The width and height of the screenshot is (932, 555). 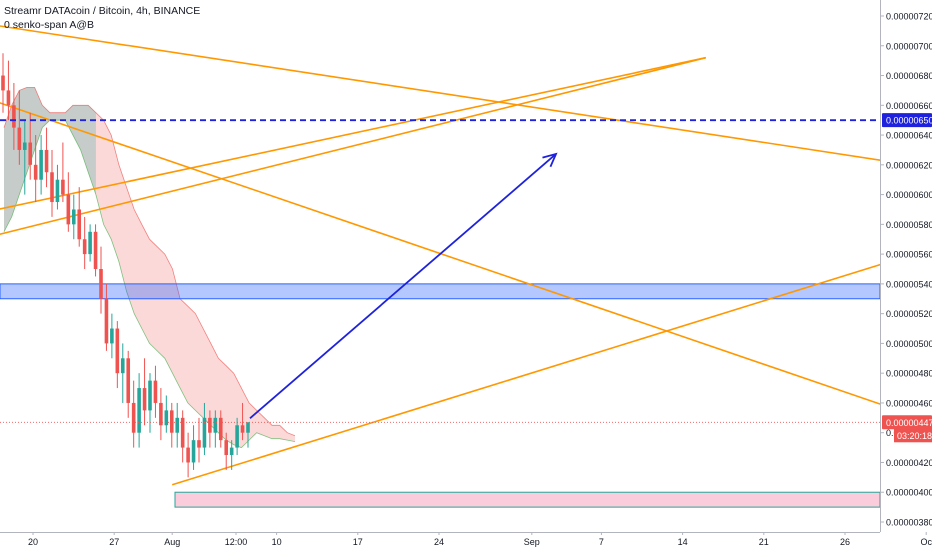 I want to click on price-label-text: 0.00000650, so click(x=909, y=121).